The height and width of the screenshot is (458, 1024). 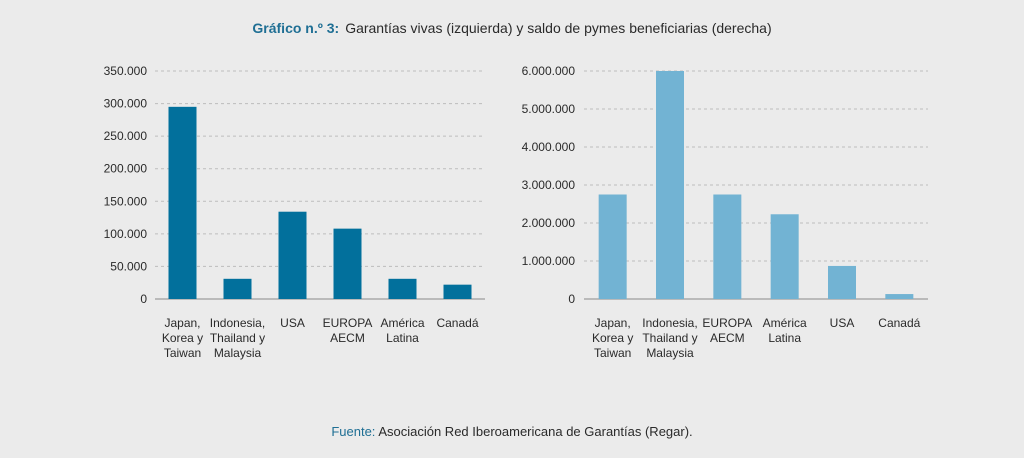 What do you see at coordinates (237, 323) in the screenshot?
I see `left-category-label-line: Indonesia,` at bounding box center [237, 323].